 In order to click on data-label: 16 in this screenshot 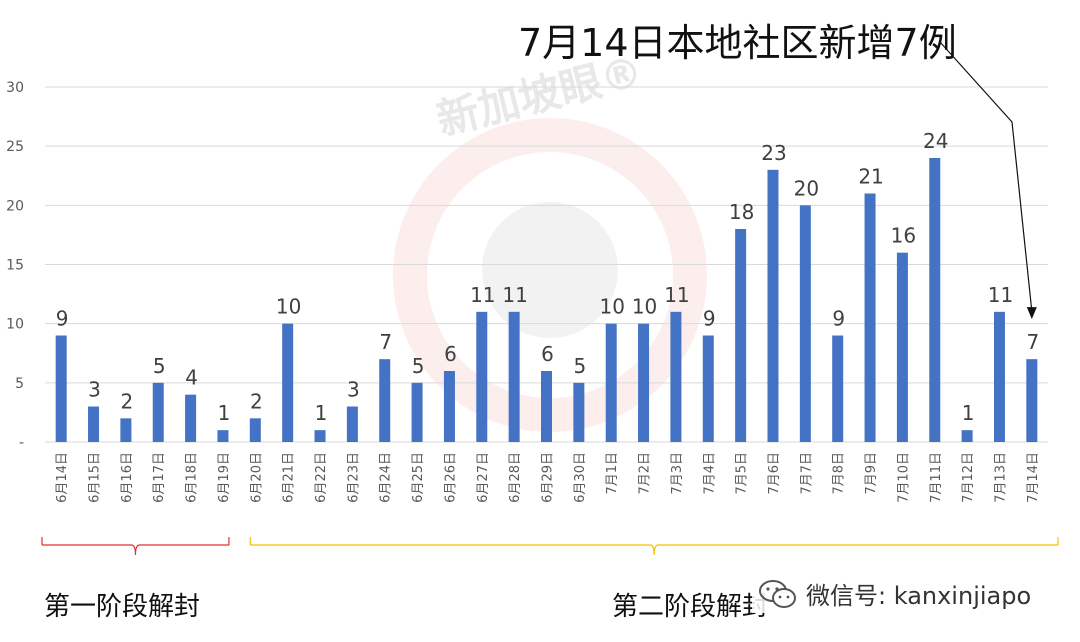, I will do `click(903, 236)`.